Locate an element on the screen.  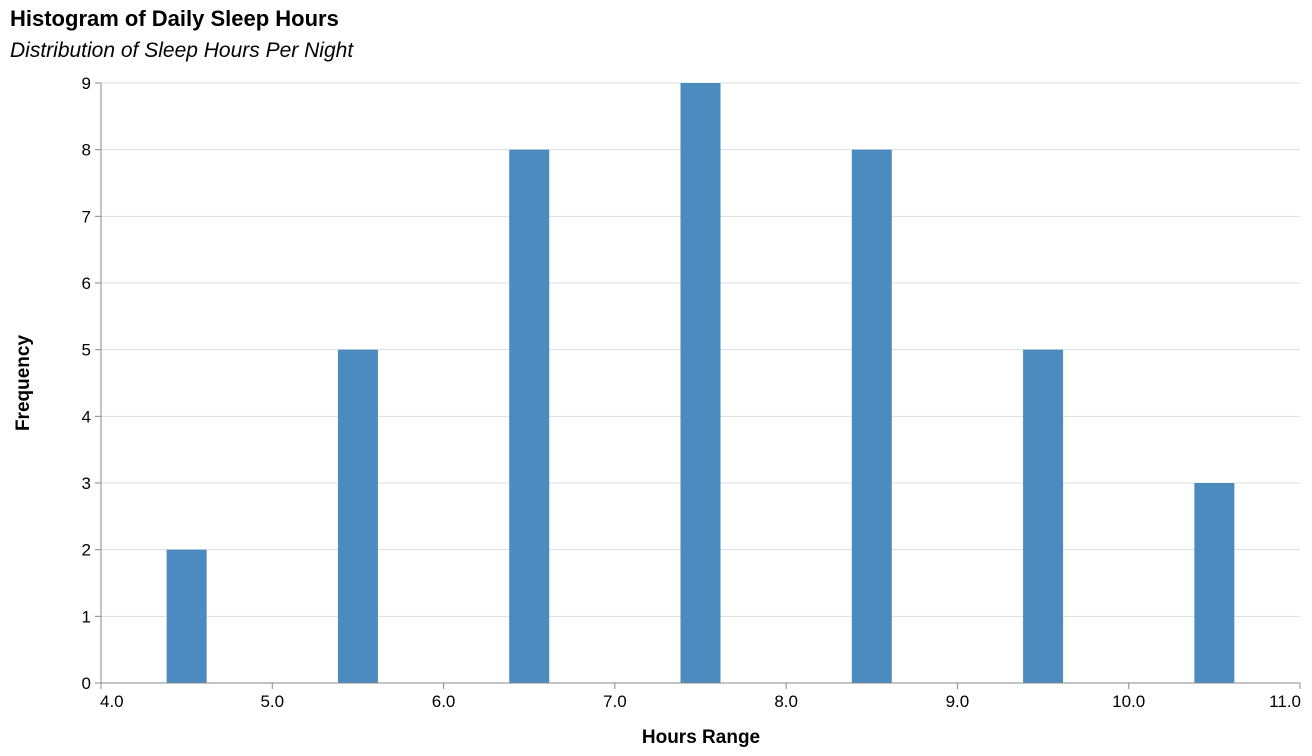
y-tick-label: 0 is located at coordinates (86, 683).